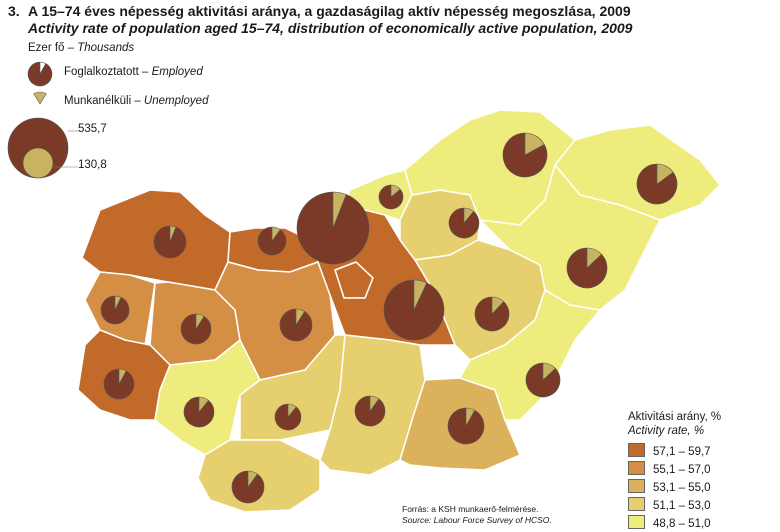 The width and height of the screenshot is (780, 532). I want to click on legend-wedge-slice, so click(43, 68).